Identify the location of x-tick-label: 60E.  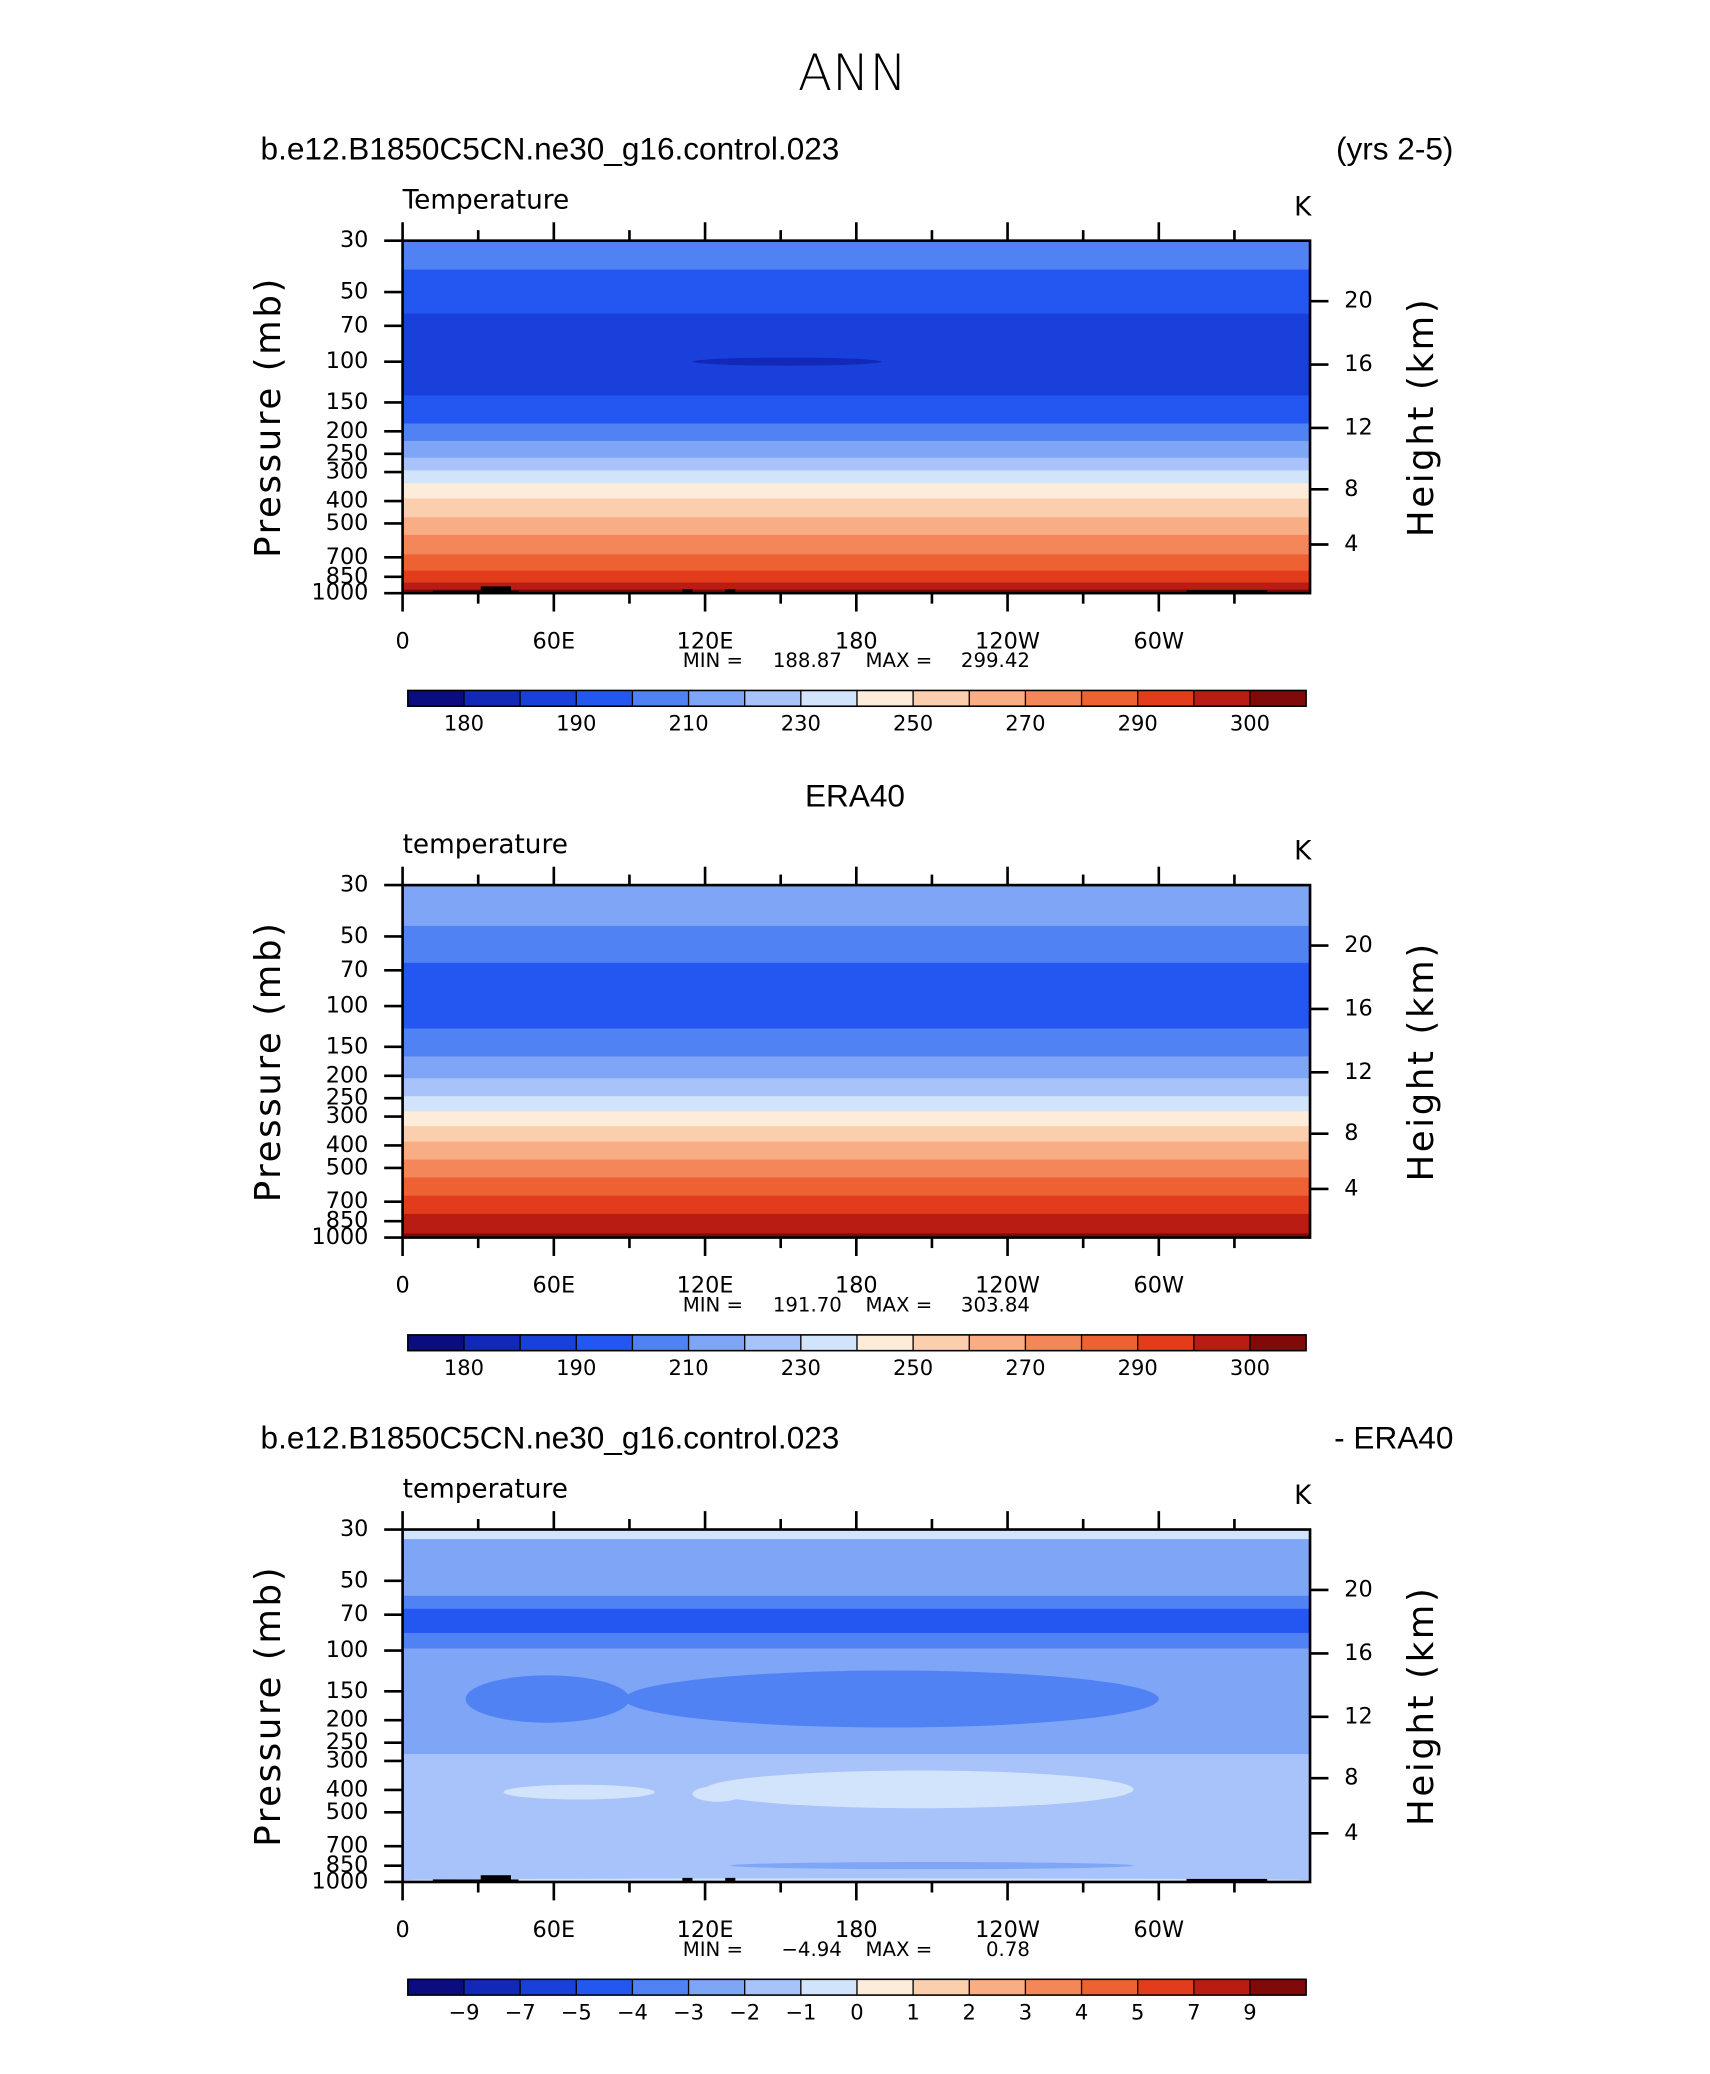
(554, 1286).